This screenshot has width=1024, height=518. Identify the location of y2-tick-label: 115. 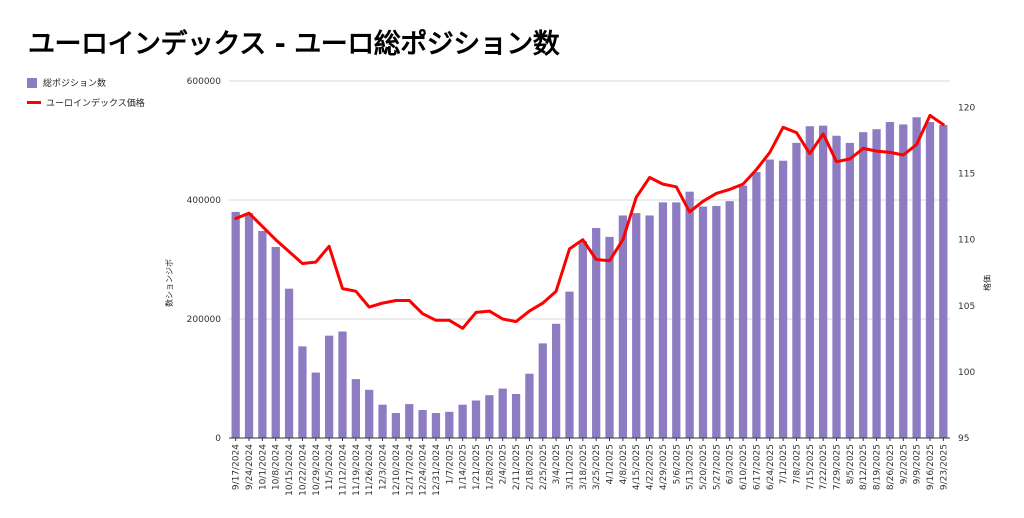
(966, 175).